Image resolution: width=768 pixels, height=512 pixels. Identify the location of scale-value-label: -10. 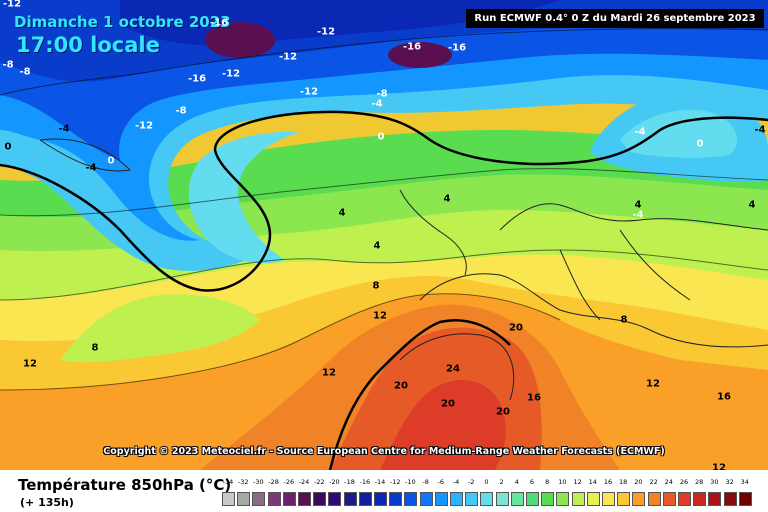
(410, 482).